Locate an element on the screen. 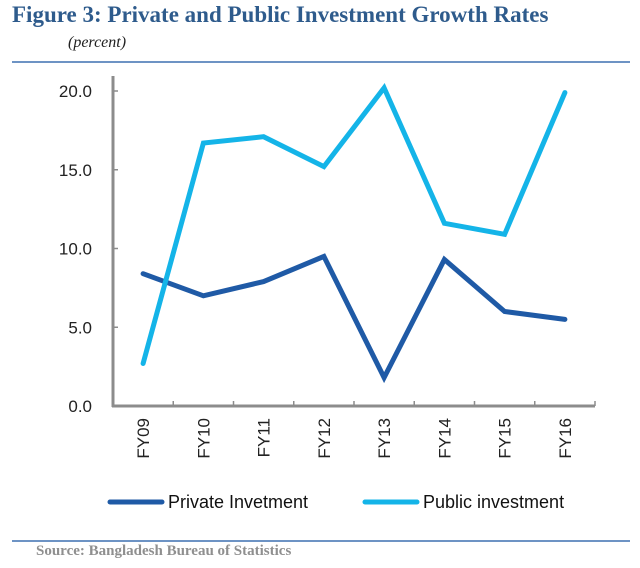 The height and width of the screenshot is (568, 640). x-tick-label: FY14 is located at coordinates (444, 438).